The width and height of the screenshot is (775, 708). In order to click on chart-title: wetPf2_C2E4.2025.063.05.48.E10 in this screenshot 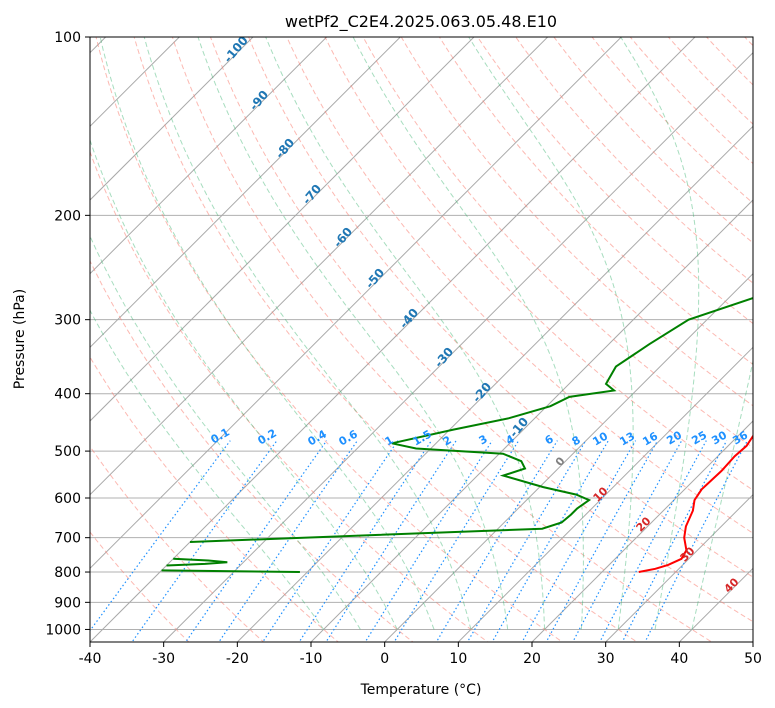, I will do `click(421, 22)`.